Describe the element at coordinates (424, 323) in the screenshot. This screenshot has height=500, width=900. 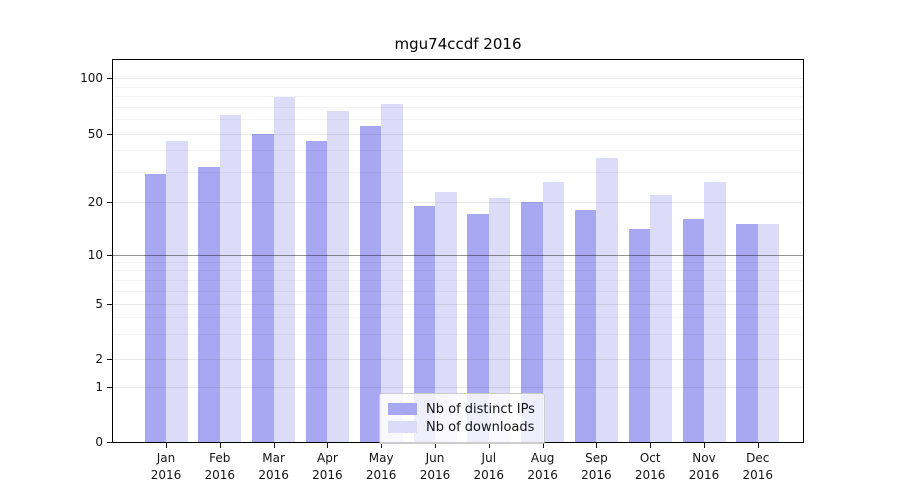
I see `bar-distinct-ips-jun` at that location.